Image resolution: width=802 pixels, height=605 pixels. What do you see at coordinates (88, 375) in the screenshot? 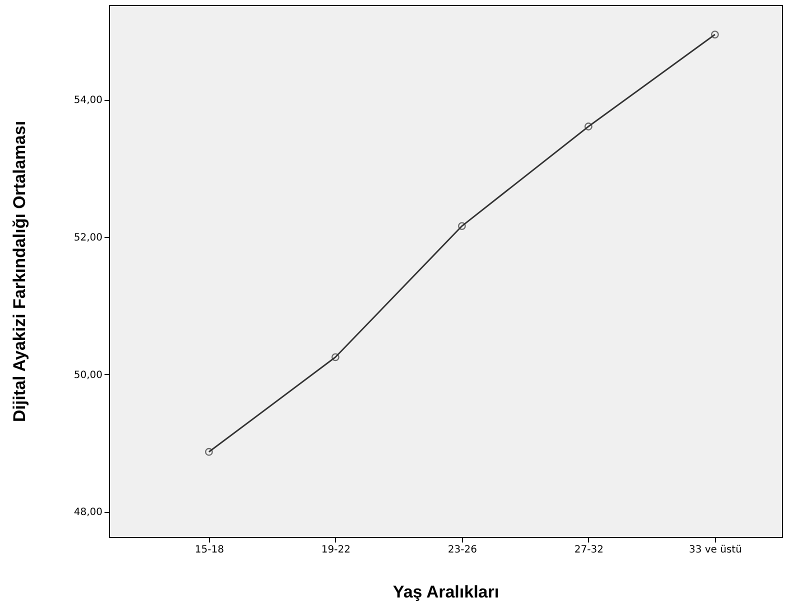
I see `y-tick-label: 50,00` at bounding box center [88, 375].